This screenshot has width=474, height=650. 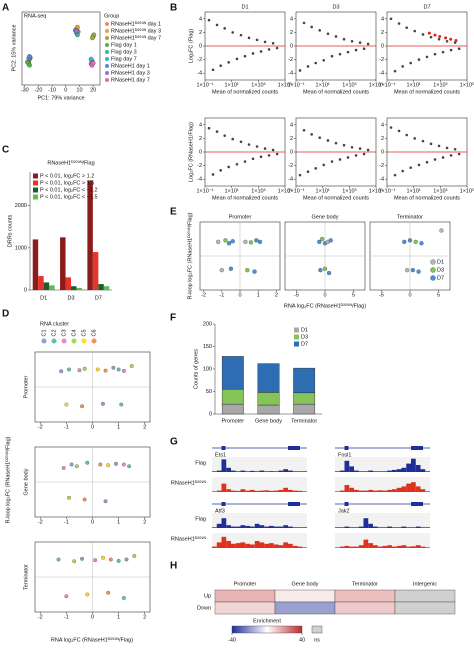 I want to click on plot-title: RNA-seq, so click(x=35, y=16).